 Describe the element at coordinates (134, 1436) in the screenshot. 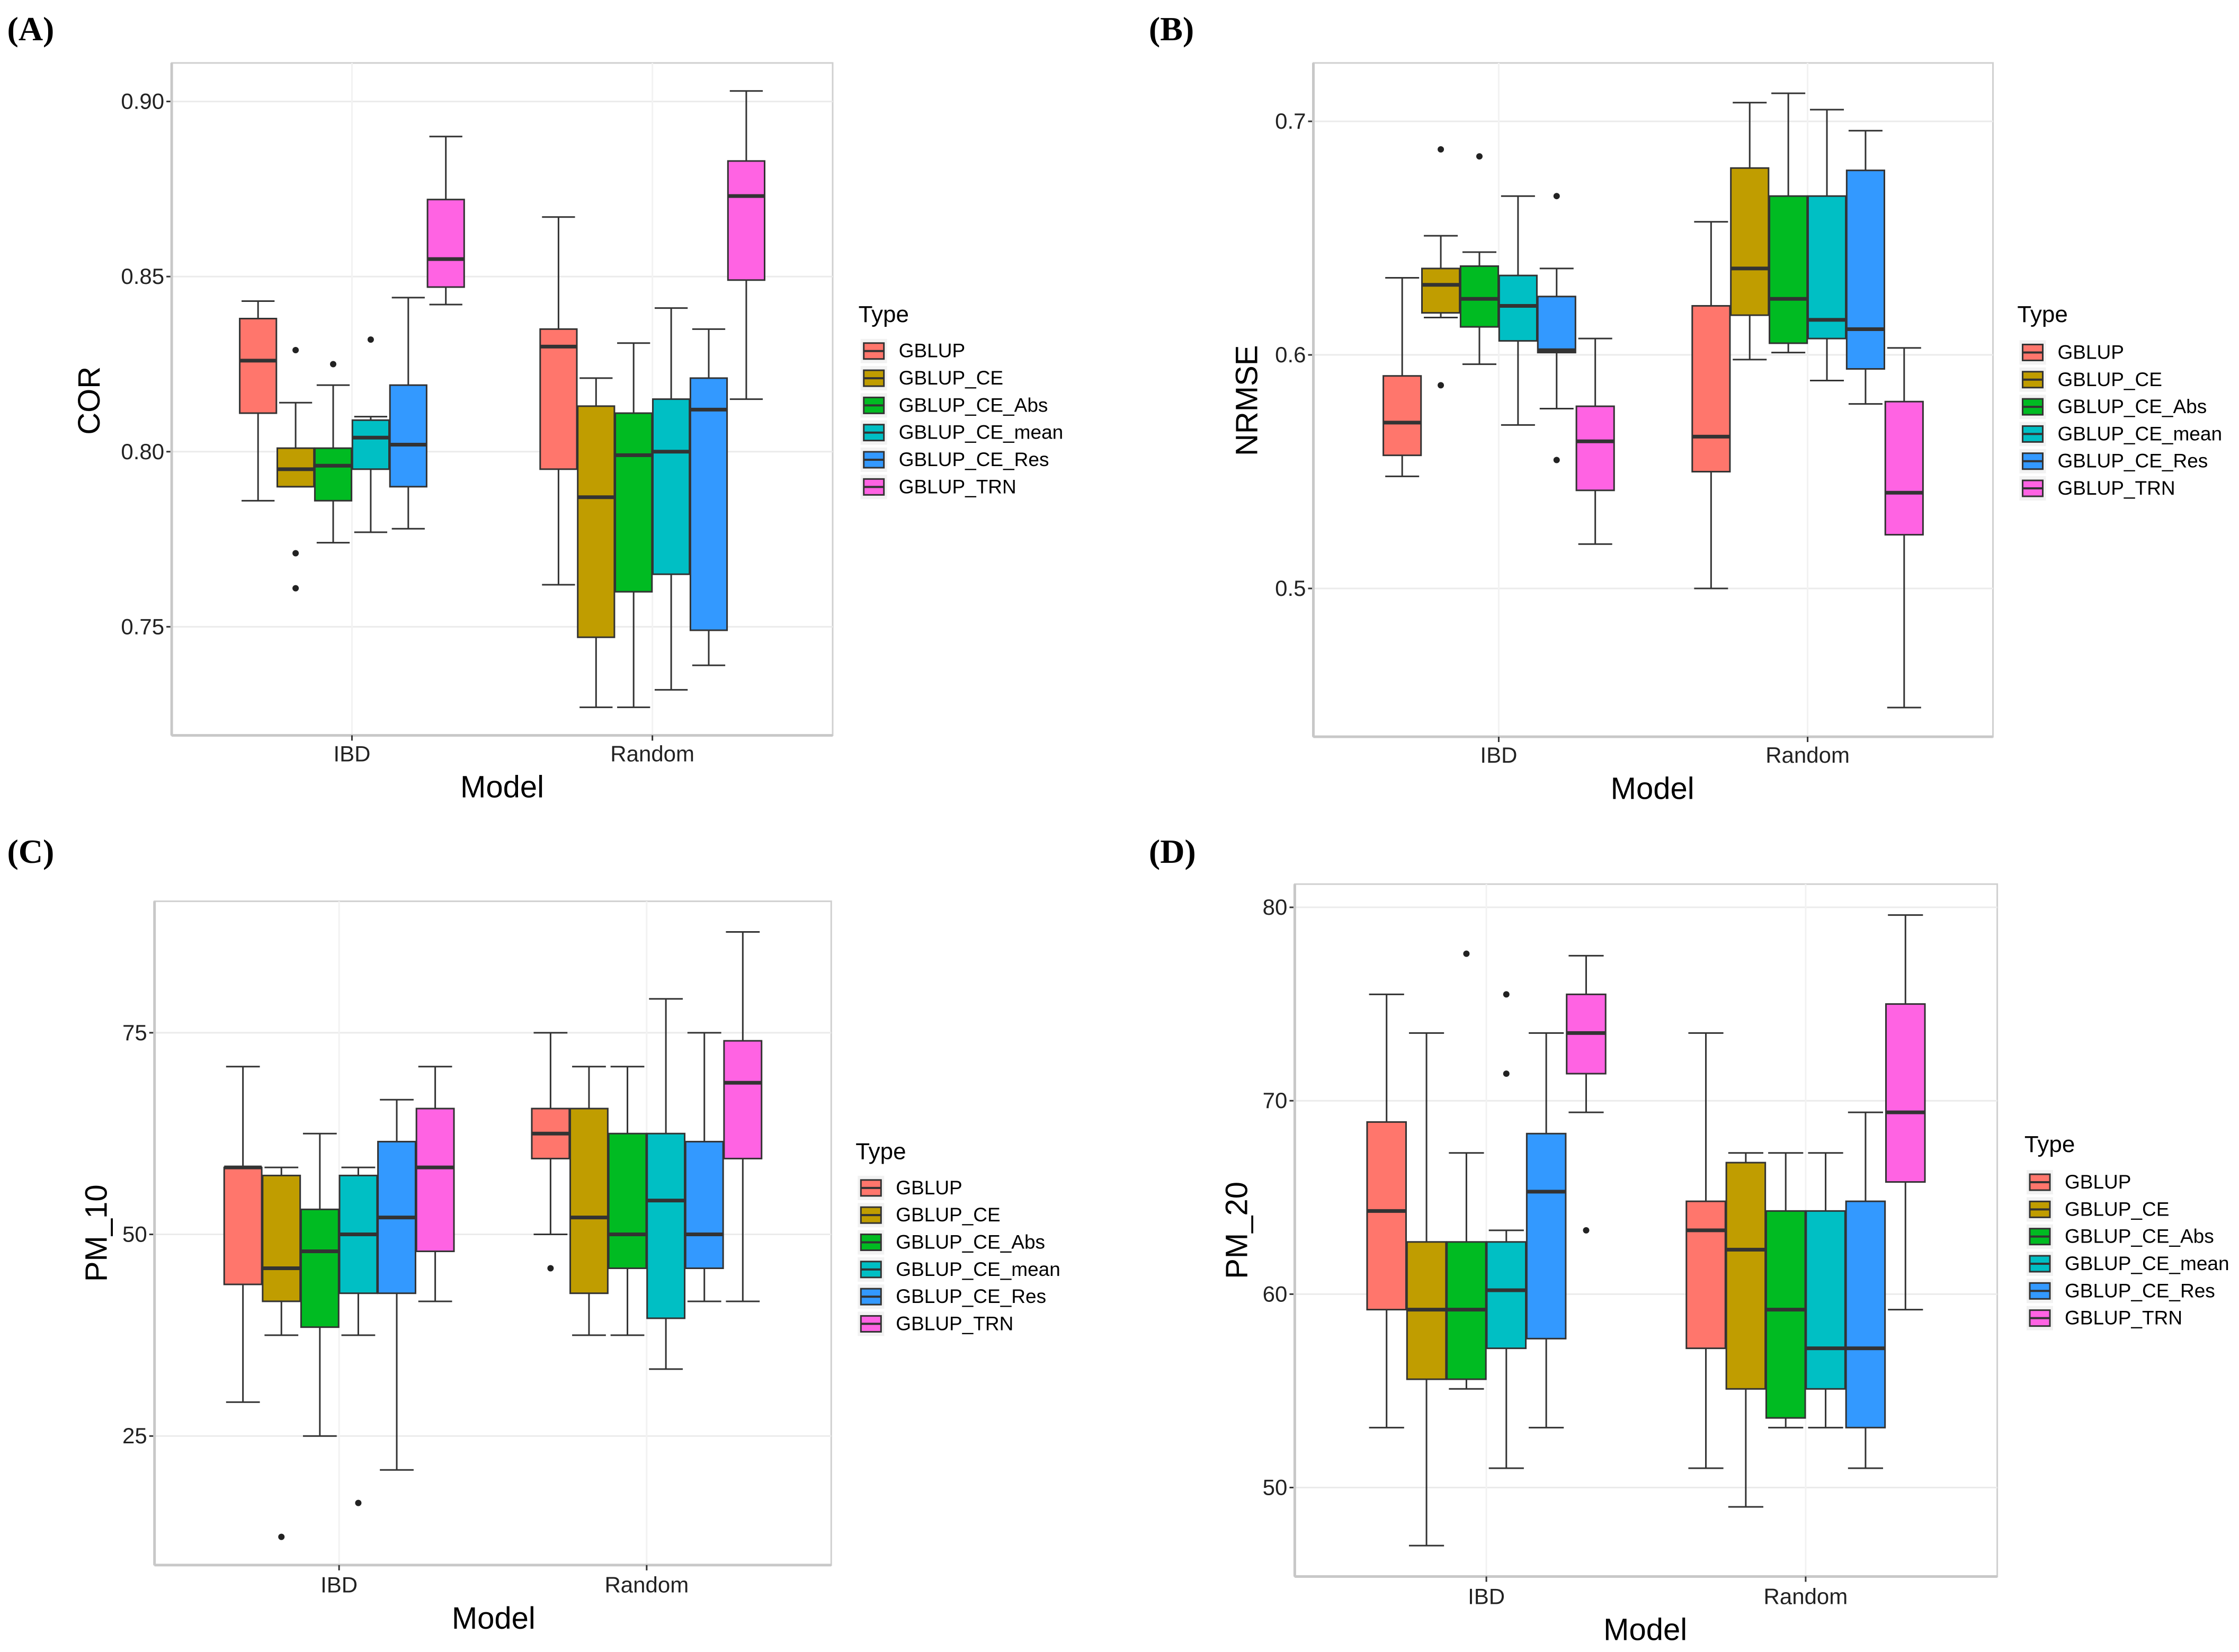

I see `y-tick-label: 25` at that location.